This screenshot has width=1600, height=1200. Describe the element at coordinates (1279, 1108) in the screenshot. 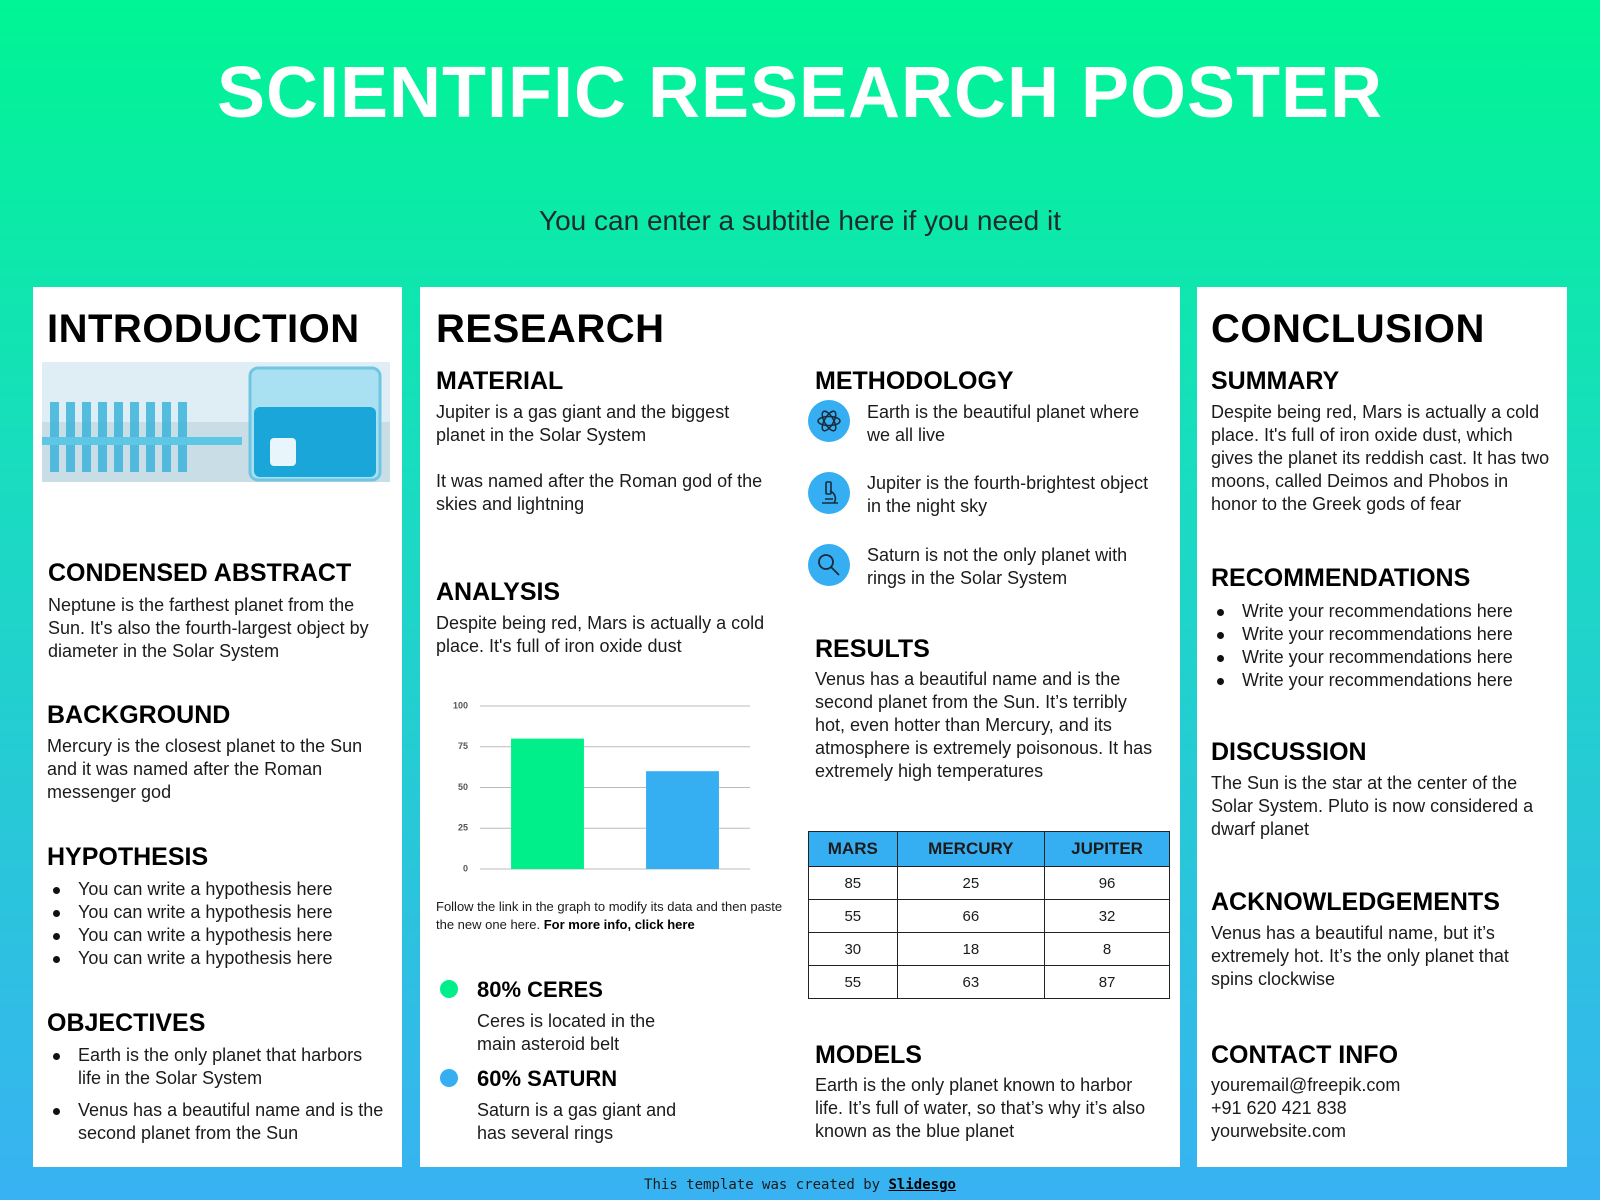

I see `contact-line: +91 620 421 838` at that location.